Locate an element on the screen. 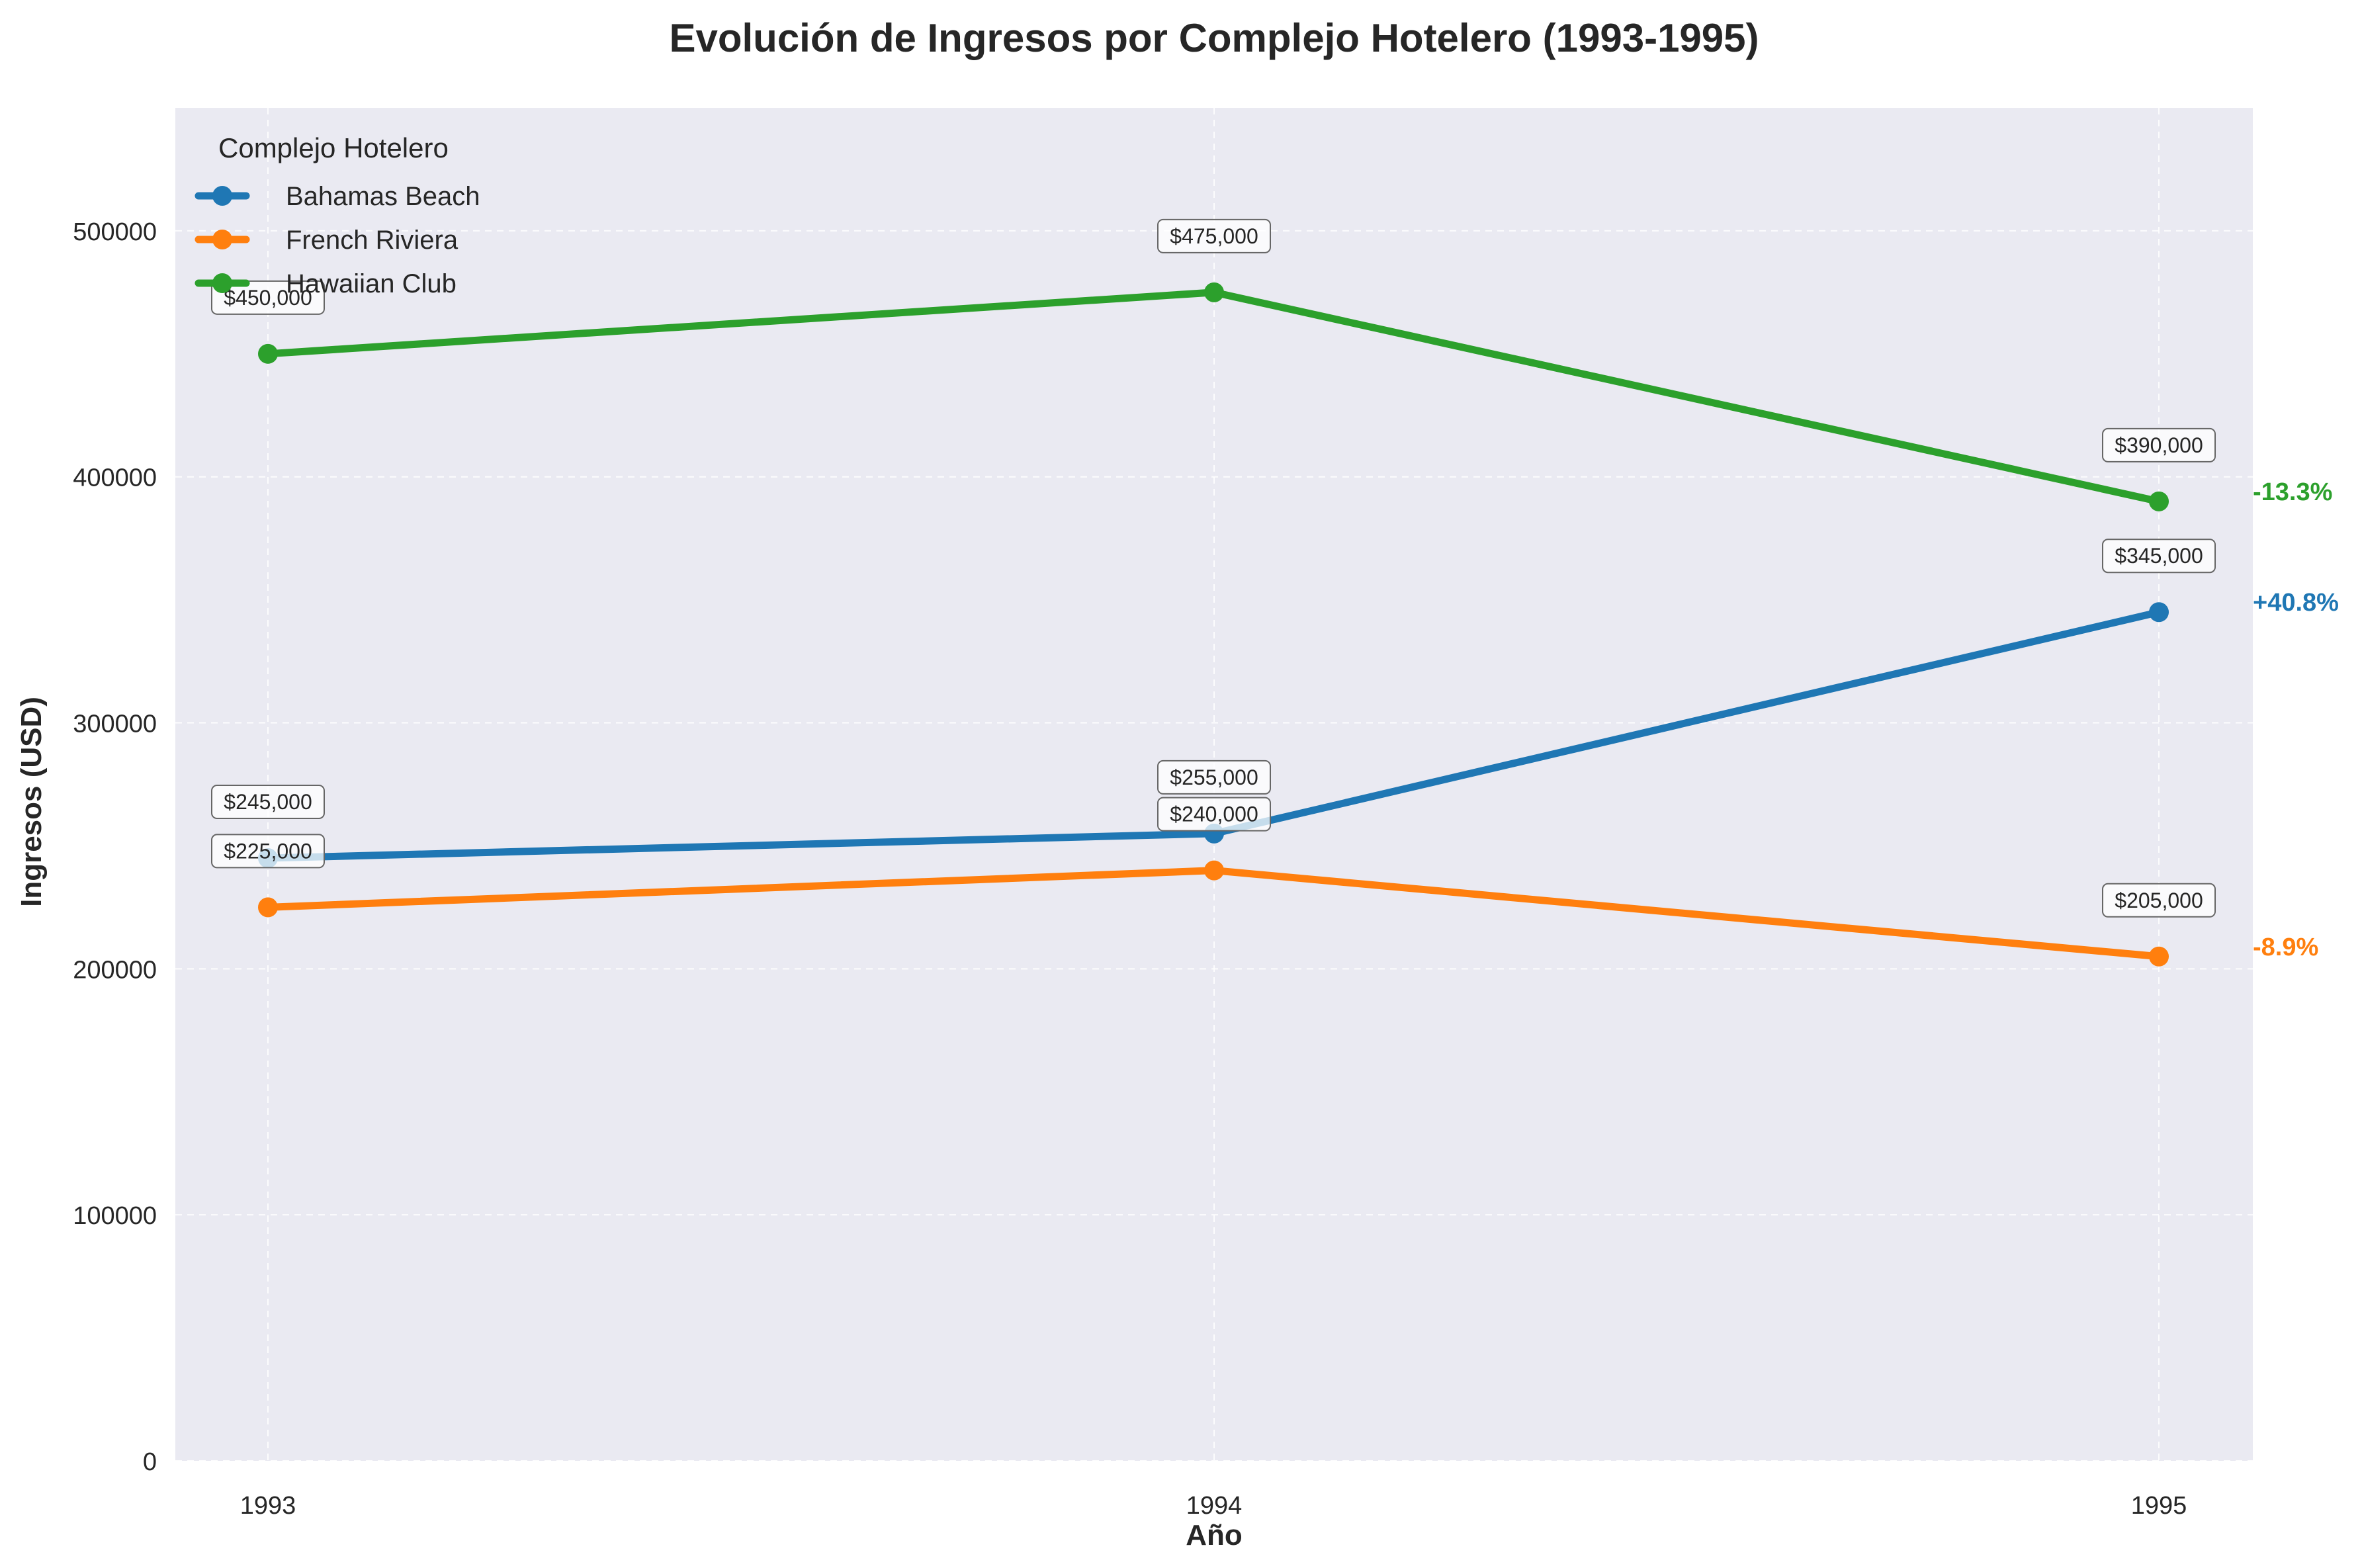  data-label: $390,000 is located at coordinates (2159, 444).